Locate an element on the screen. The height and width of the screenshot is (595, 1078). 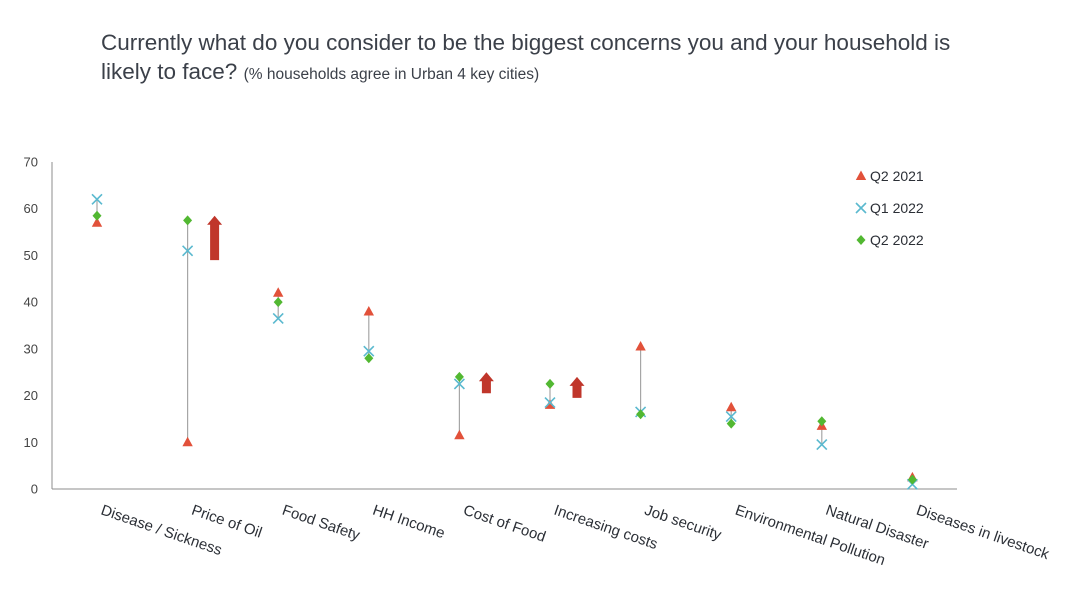
y-tick-label: 70 is located at coordinates (31, 162).